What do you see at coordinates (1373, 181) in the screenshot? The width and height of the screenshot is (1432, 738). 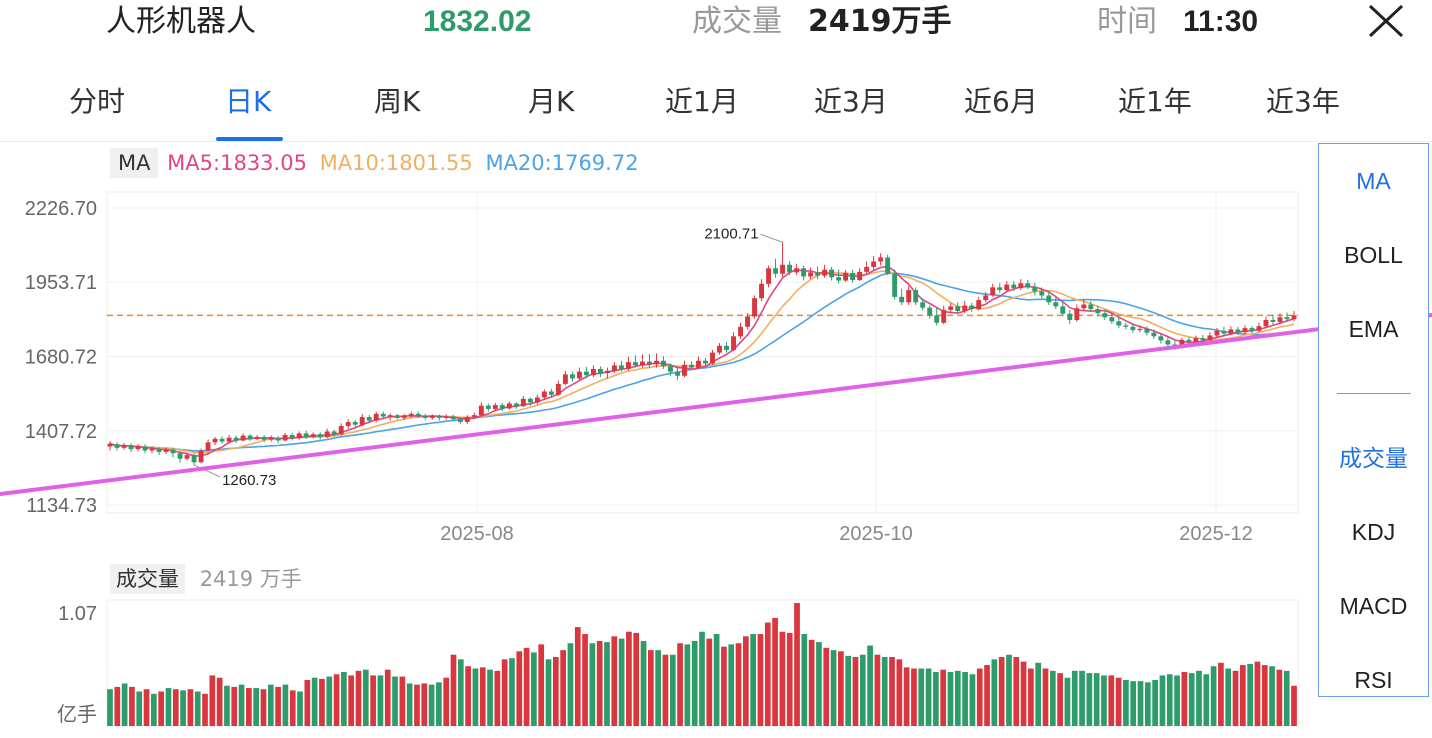 I see `indicator-ma: MA` at bounding box center [1373, 181].